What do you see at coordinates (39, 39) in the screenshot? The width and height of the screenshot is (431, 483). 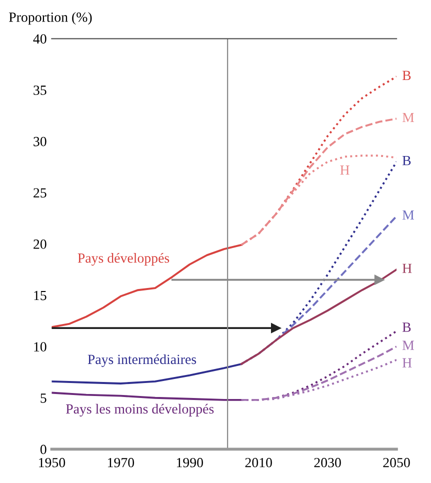 I see `y-tick-label: 40` at bounding box center [39, 39].